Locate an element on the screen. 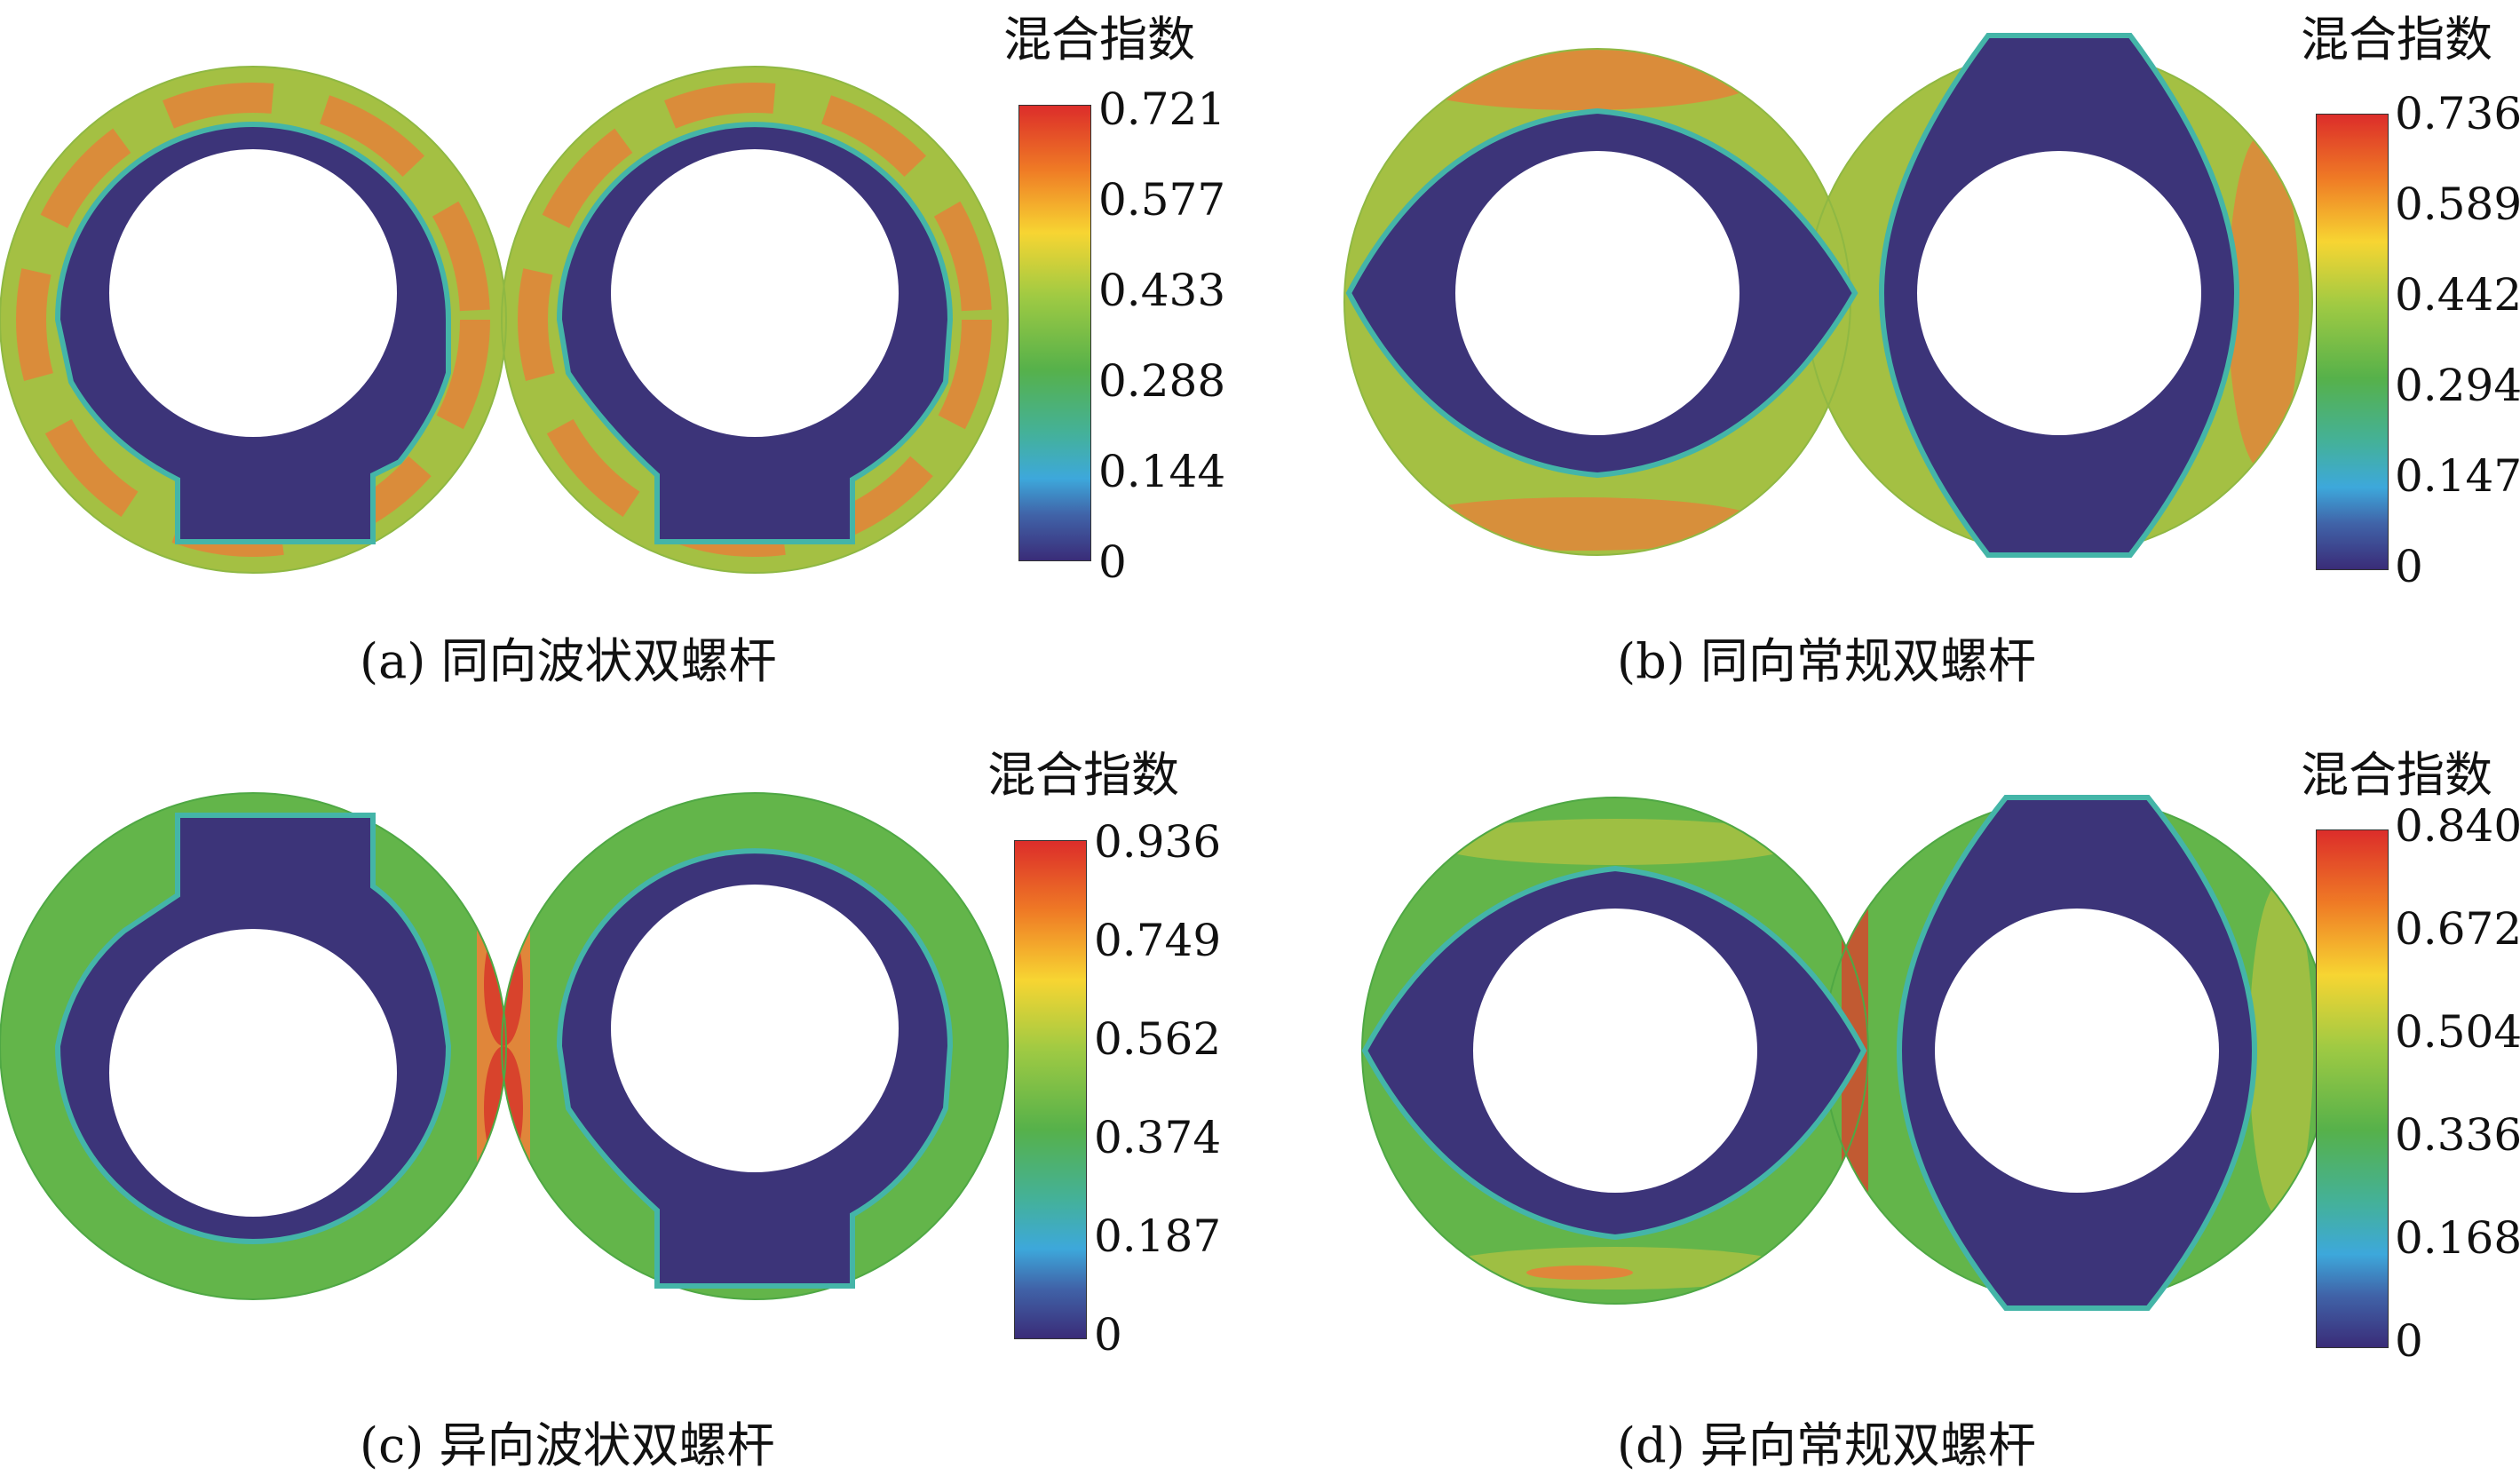 The height and width of the screenshot is (1476, 2520). colorbar-tick-c-5: 0 is located at coordinates (1108, 1335).